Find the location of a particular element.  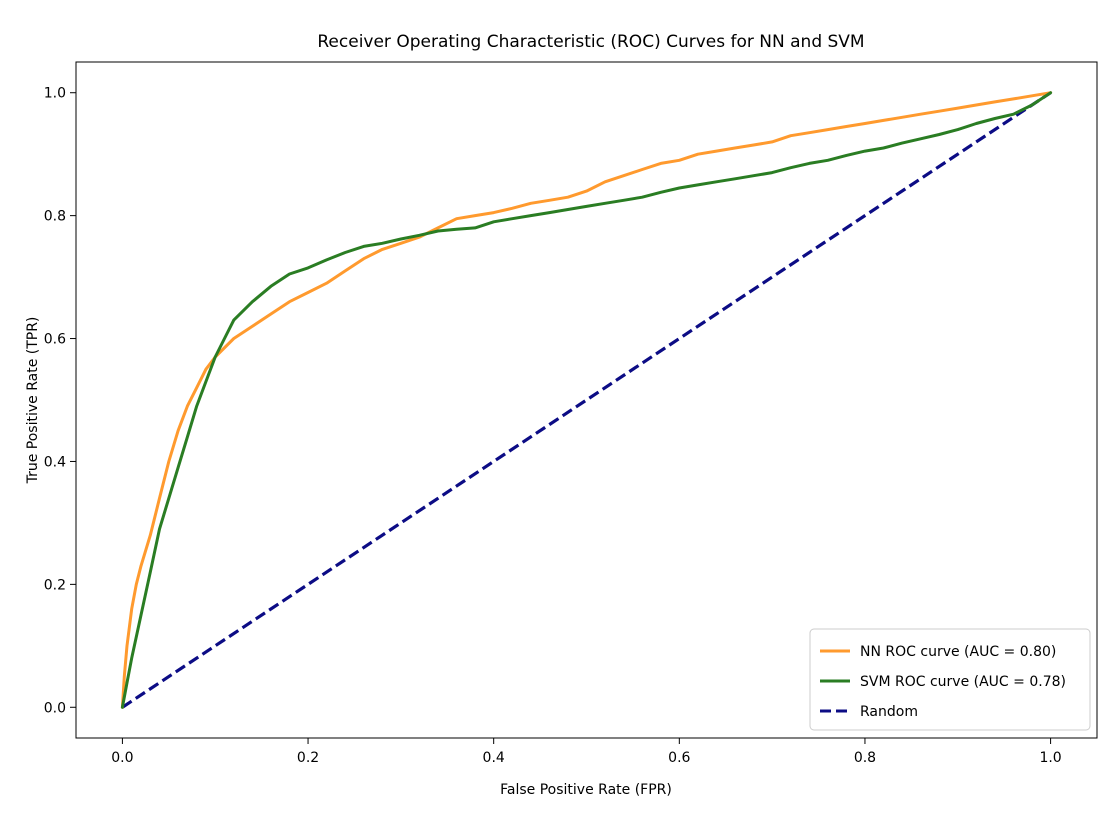

y-tick-label: 1.0 is located at coordinates (55, 94).